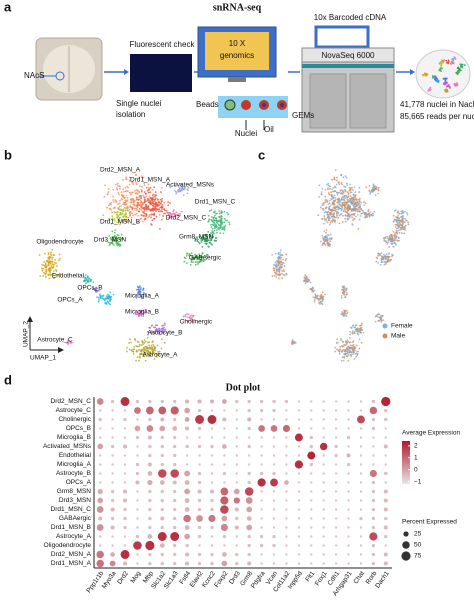  Describe the element at coordinates (237, 7) in the screenshot. I see `panel-title: snRNA-seq` at that location.